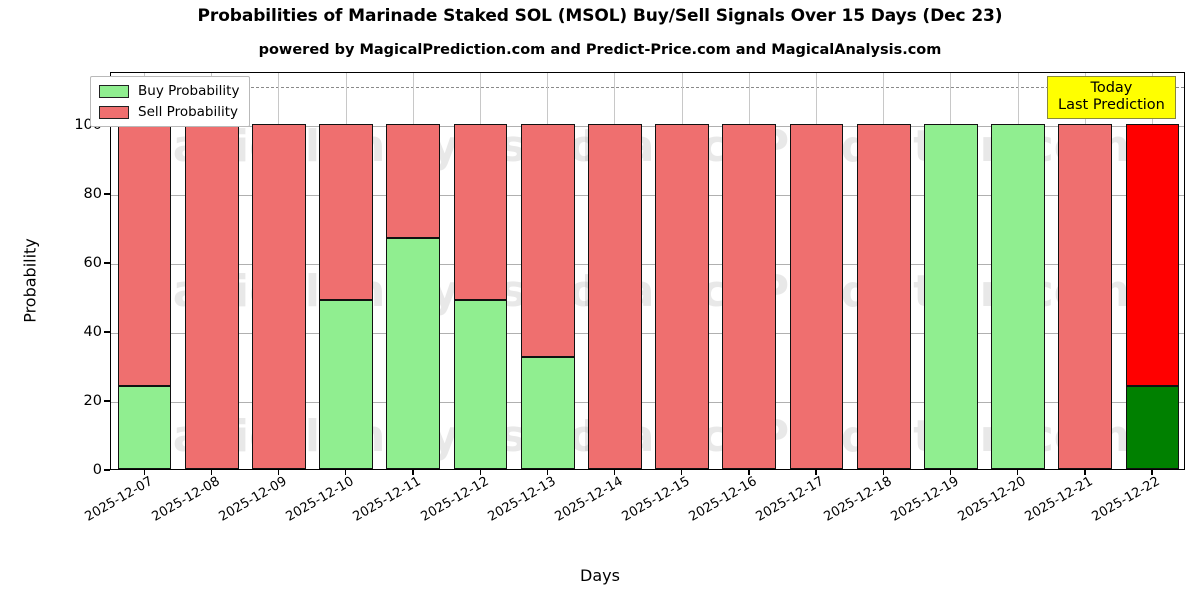 Image resolution: width=1200 pixels, height=600 pixels. I want to click on legend-label-buy: Buy Probability, so click(189, 91).